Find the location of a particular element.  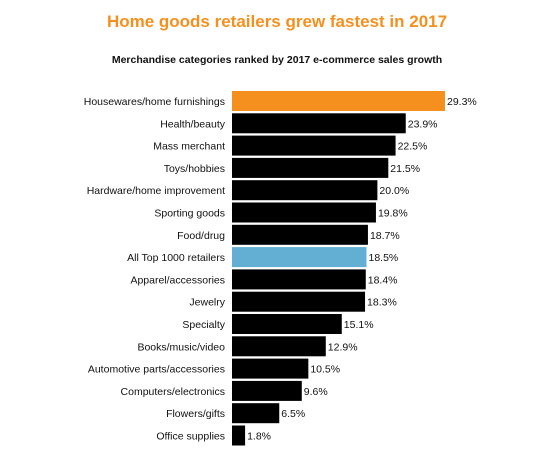

value-label-7: 18.5% is located at coordinates (383, 258).